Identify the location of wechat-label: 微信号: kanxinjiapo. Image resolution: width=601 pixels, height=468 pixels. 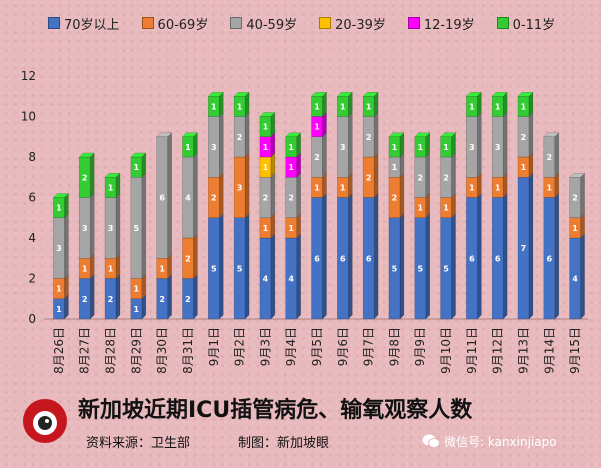
(500, 441).